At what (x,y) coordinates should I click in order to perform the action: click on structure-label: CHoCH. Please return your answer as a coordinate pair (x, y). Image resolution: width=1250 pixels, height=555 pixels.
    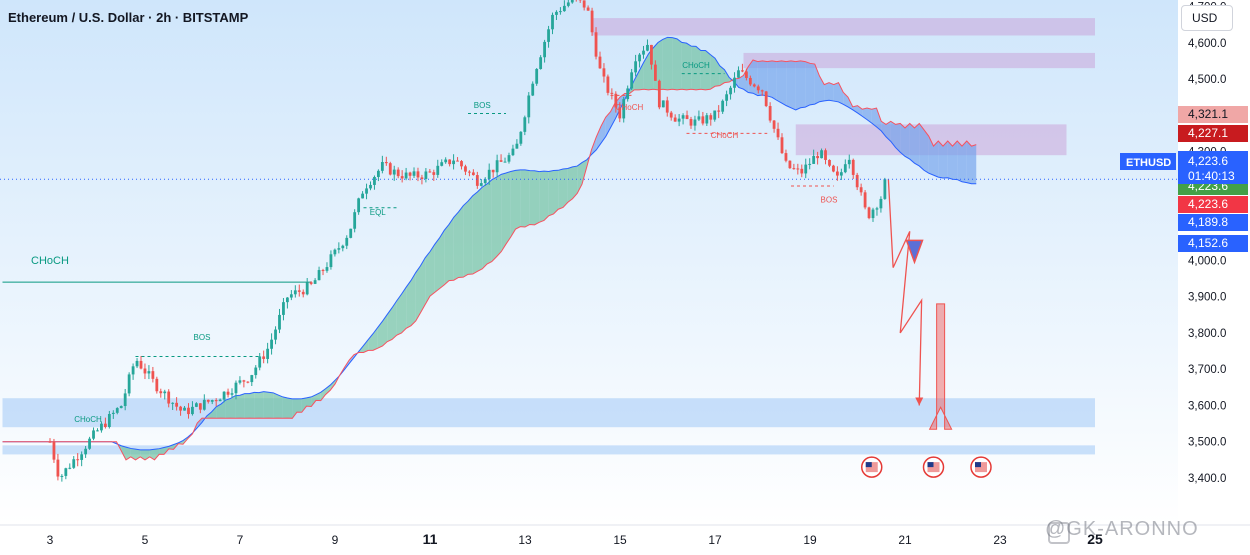
    Looking at the image, I should click on (725, 135).